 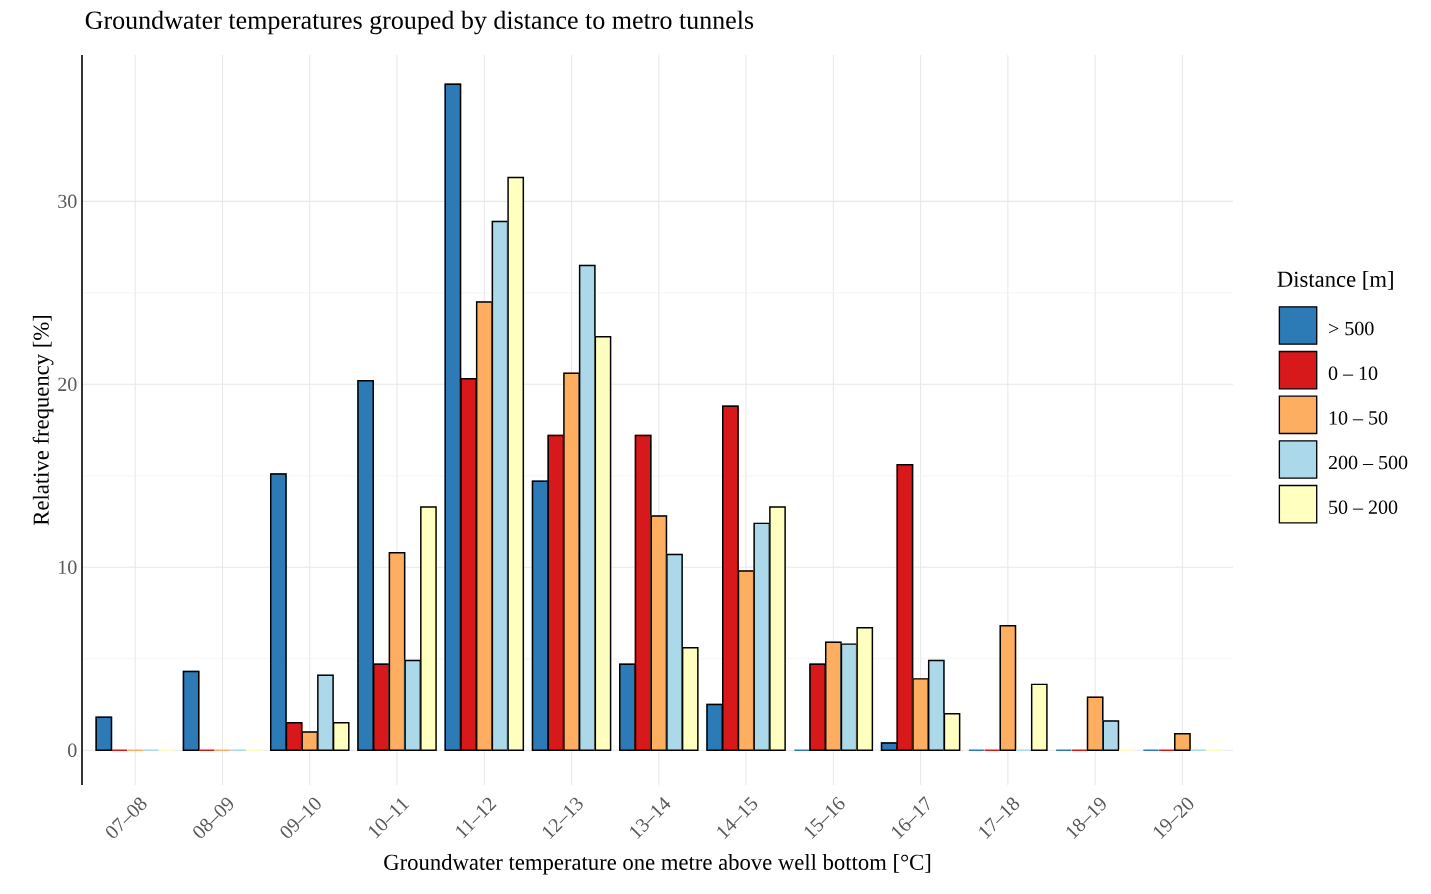 I want to click on x-axis-title: Groundwater temperature one metre above well bottom [°C], so click(x=657, y=864).